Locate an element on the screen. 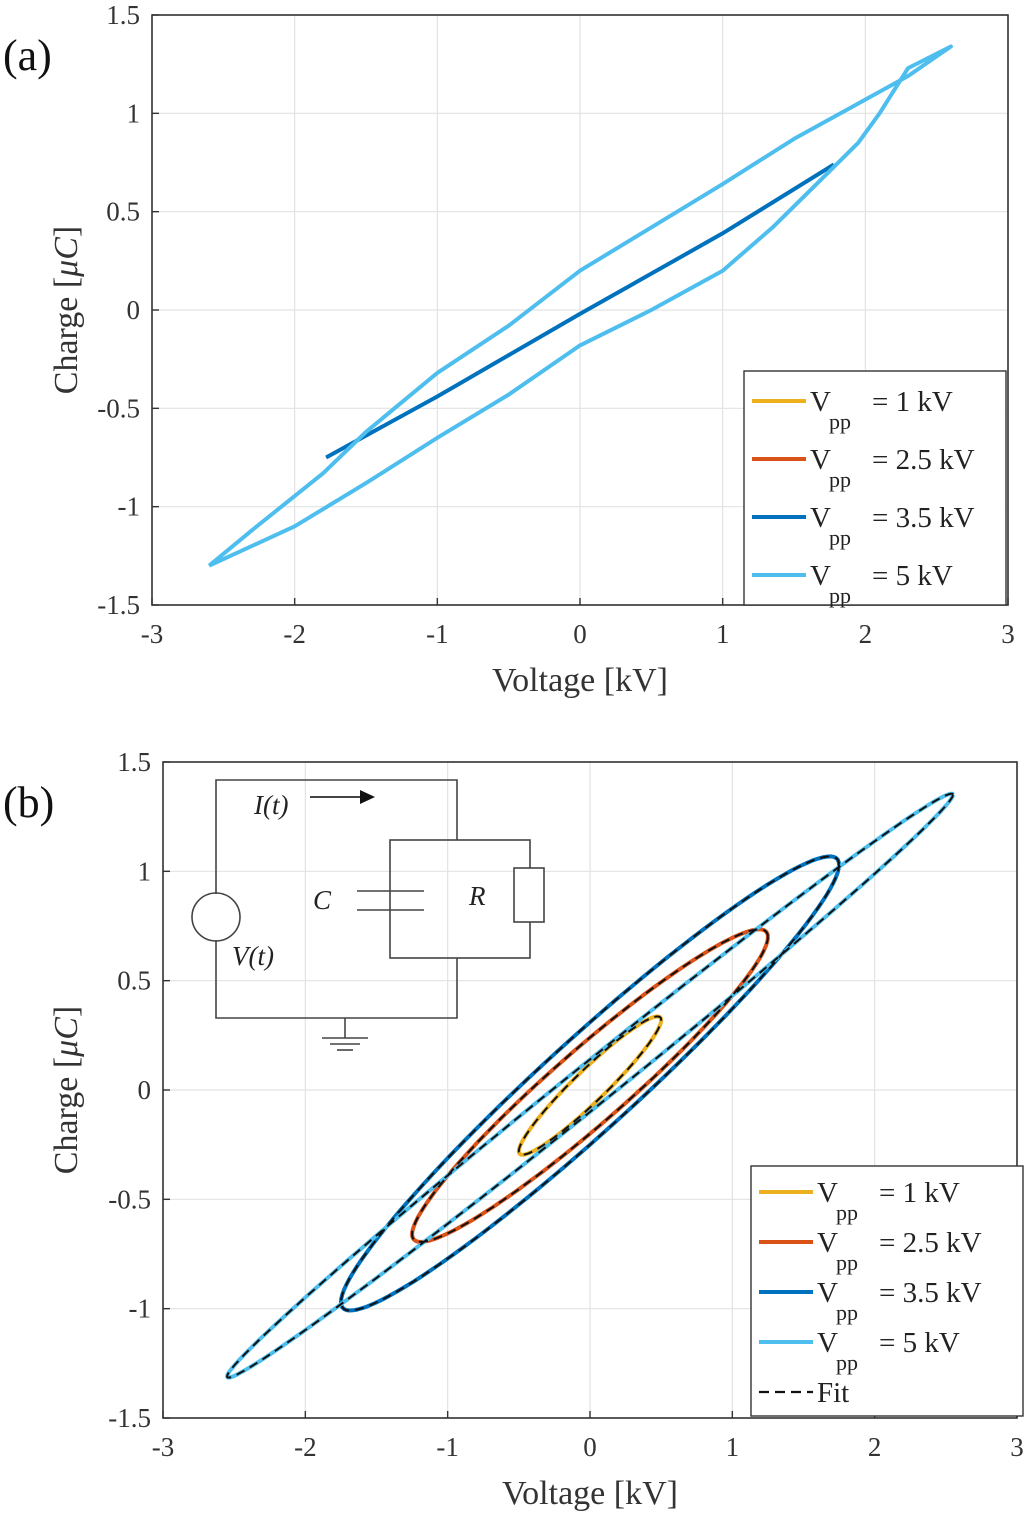 Image resolution: width=1025 pixels, height=1528 pixels. voltage-source-icon is located at coordinates (216, 917).